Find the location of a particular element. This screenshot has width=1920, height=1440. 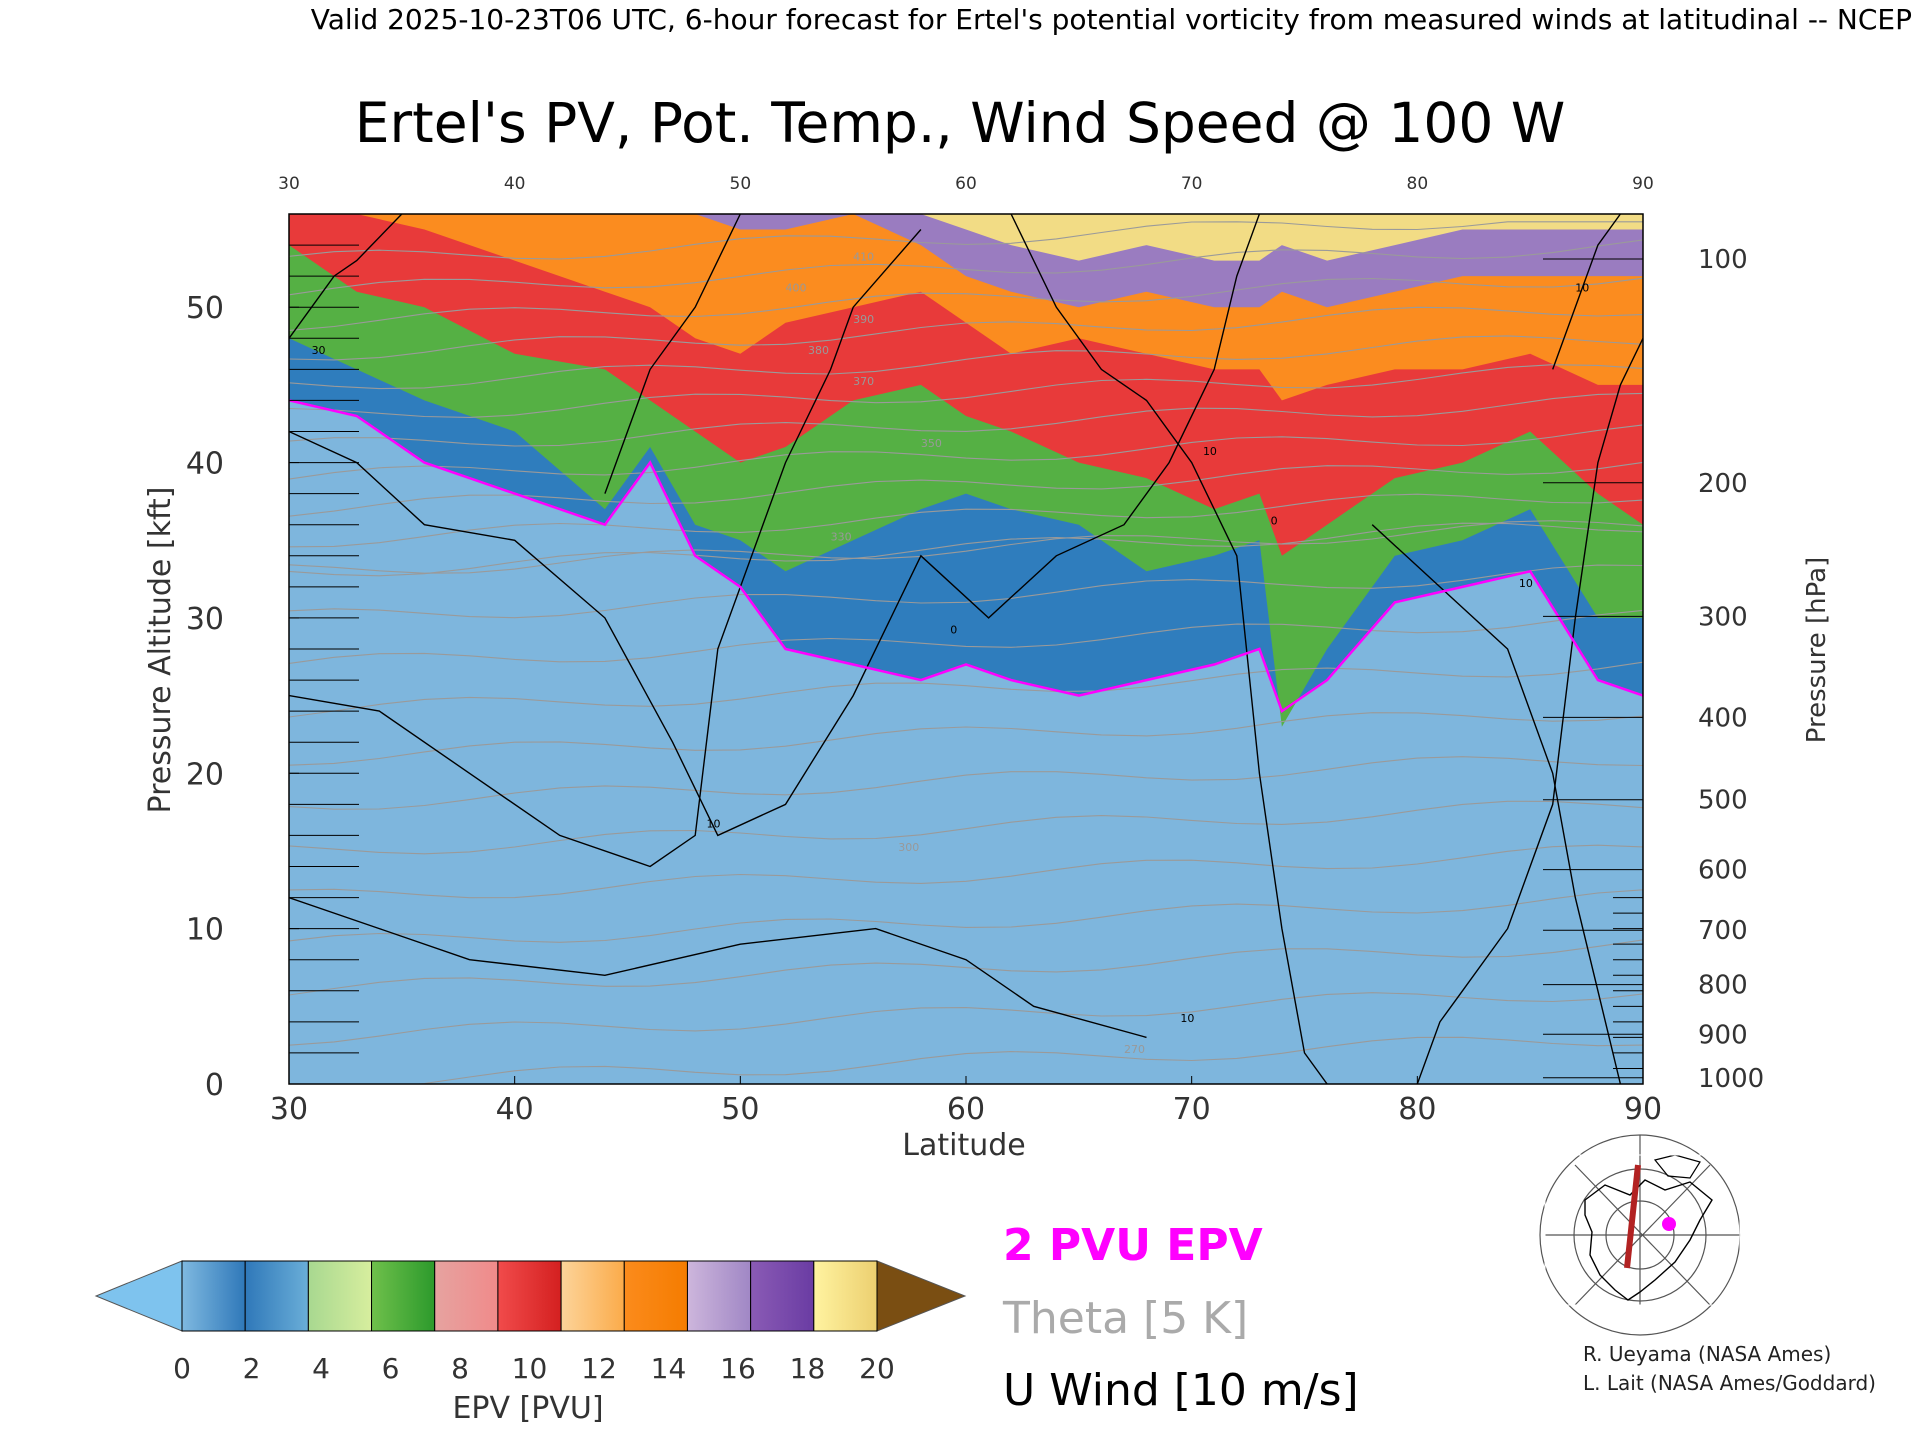

pressure-tick-label: 100 is located at coordinates (1723, 260).